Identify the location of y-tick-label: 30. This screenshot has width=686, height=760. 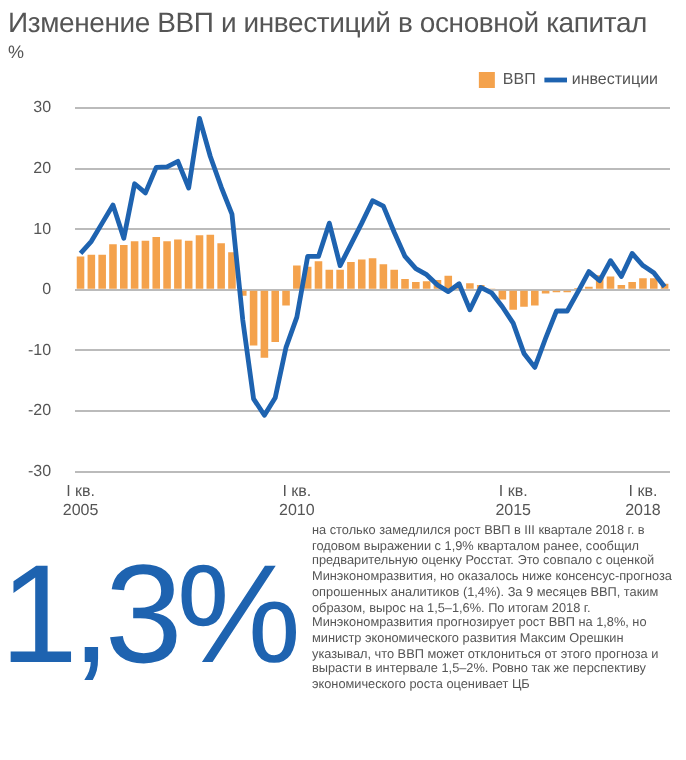
(43, 107).